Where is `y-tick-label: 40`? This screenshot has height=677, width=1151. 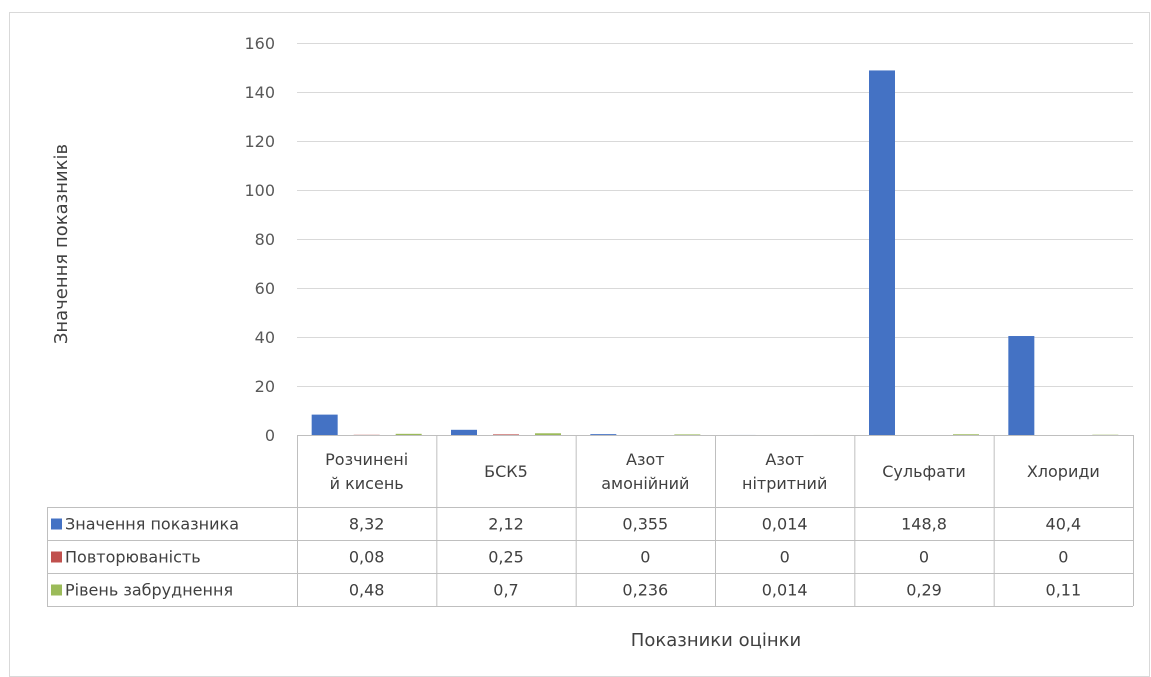 y-tick-label: 40 is located at coordinates (265, 337).